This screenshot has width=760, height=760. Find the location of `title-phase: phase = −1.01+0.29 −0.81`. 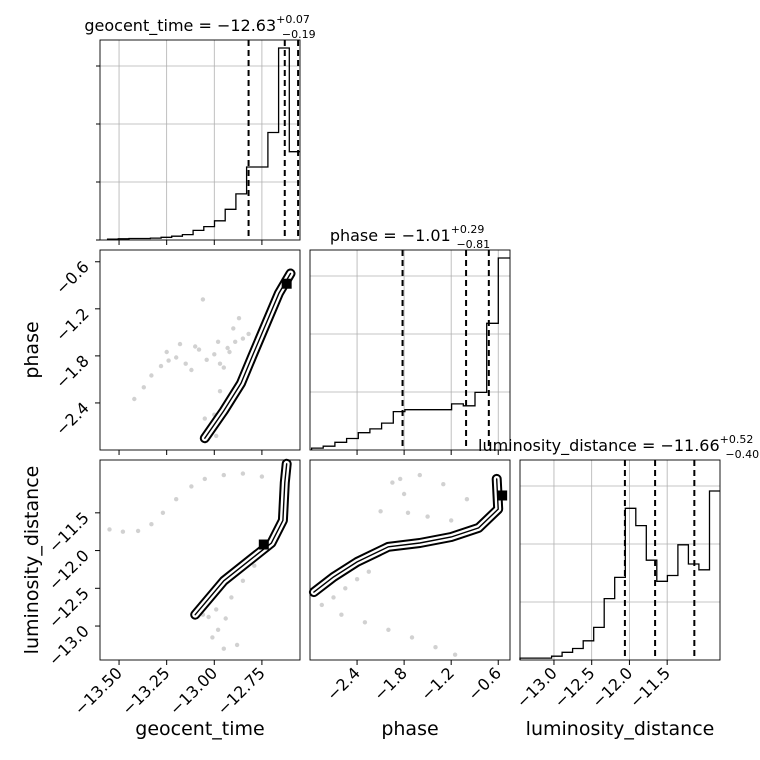

title-phase: phase = −1.01+0.29 −0.81 is located at coordinates (410, 237).